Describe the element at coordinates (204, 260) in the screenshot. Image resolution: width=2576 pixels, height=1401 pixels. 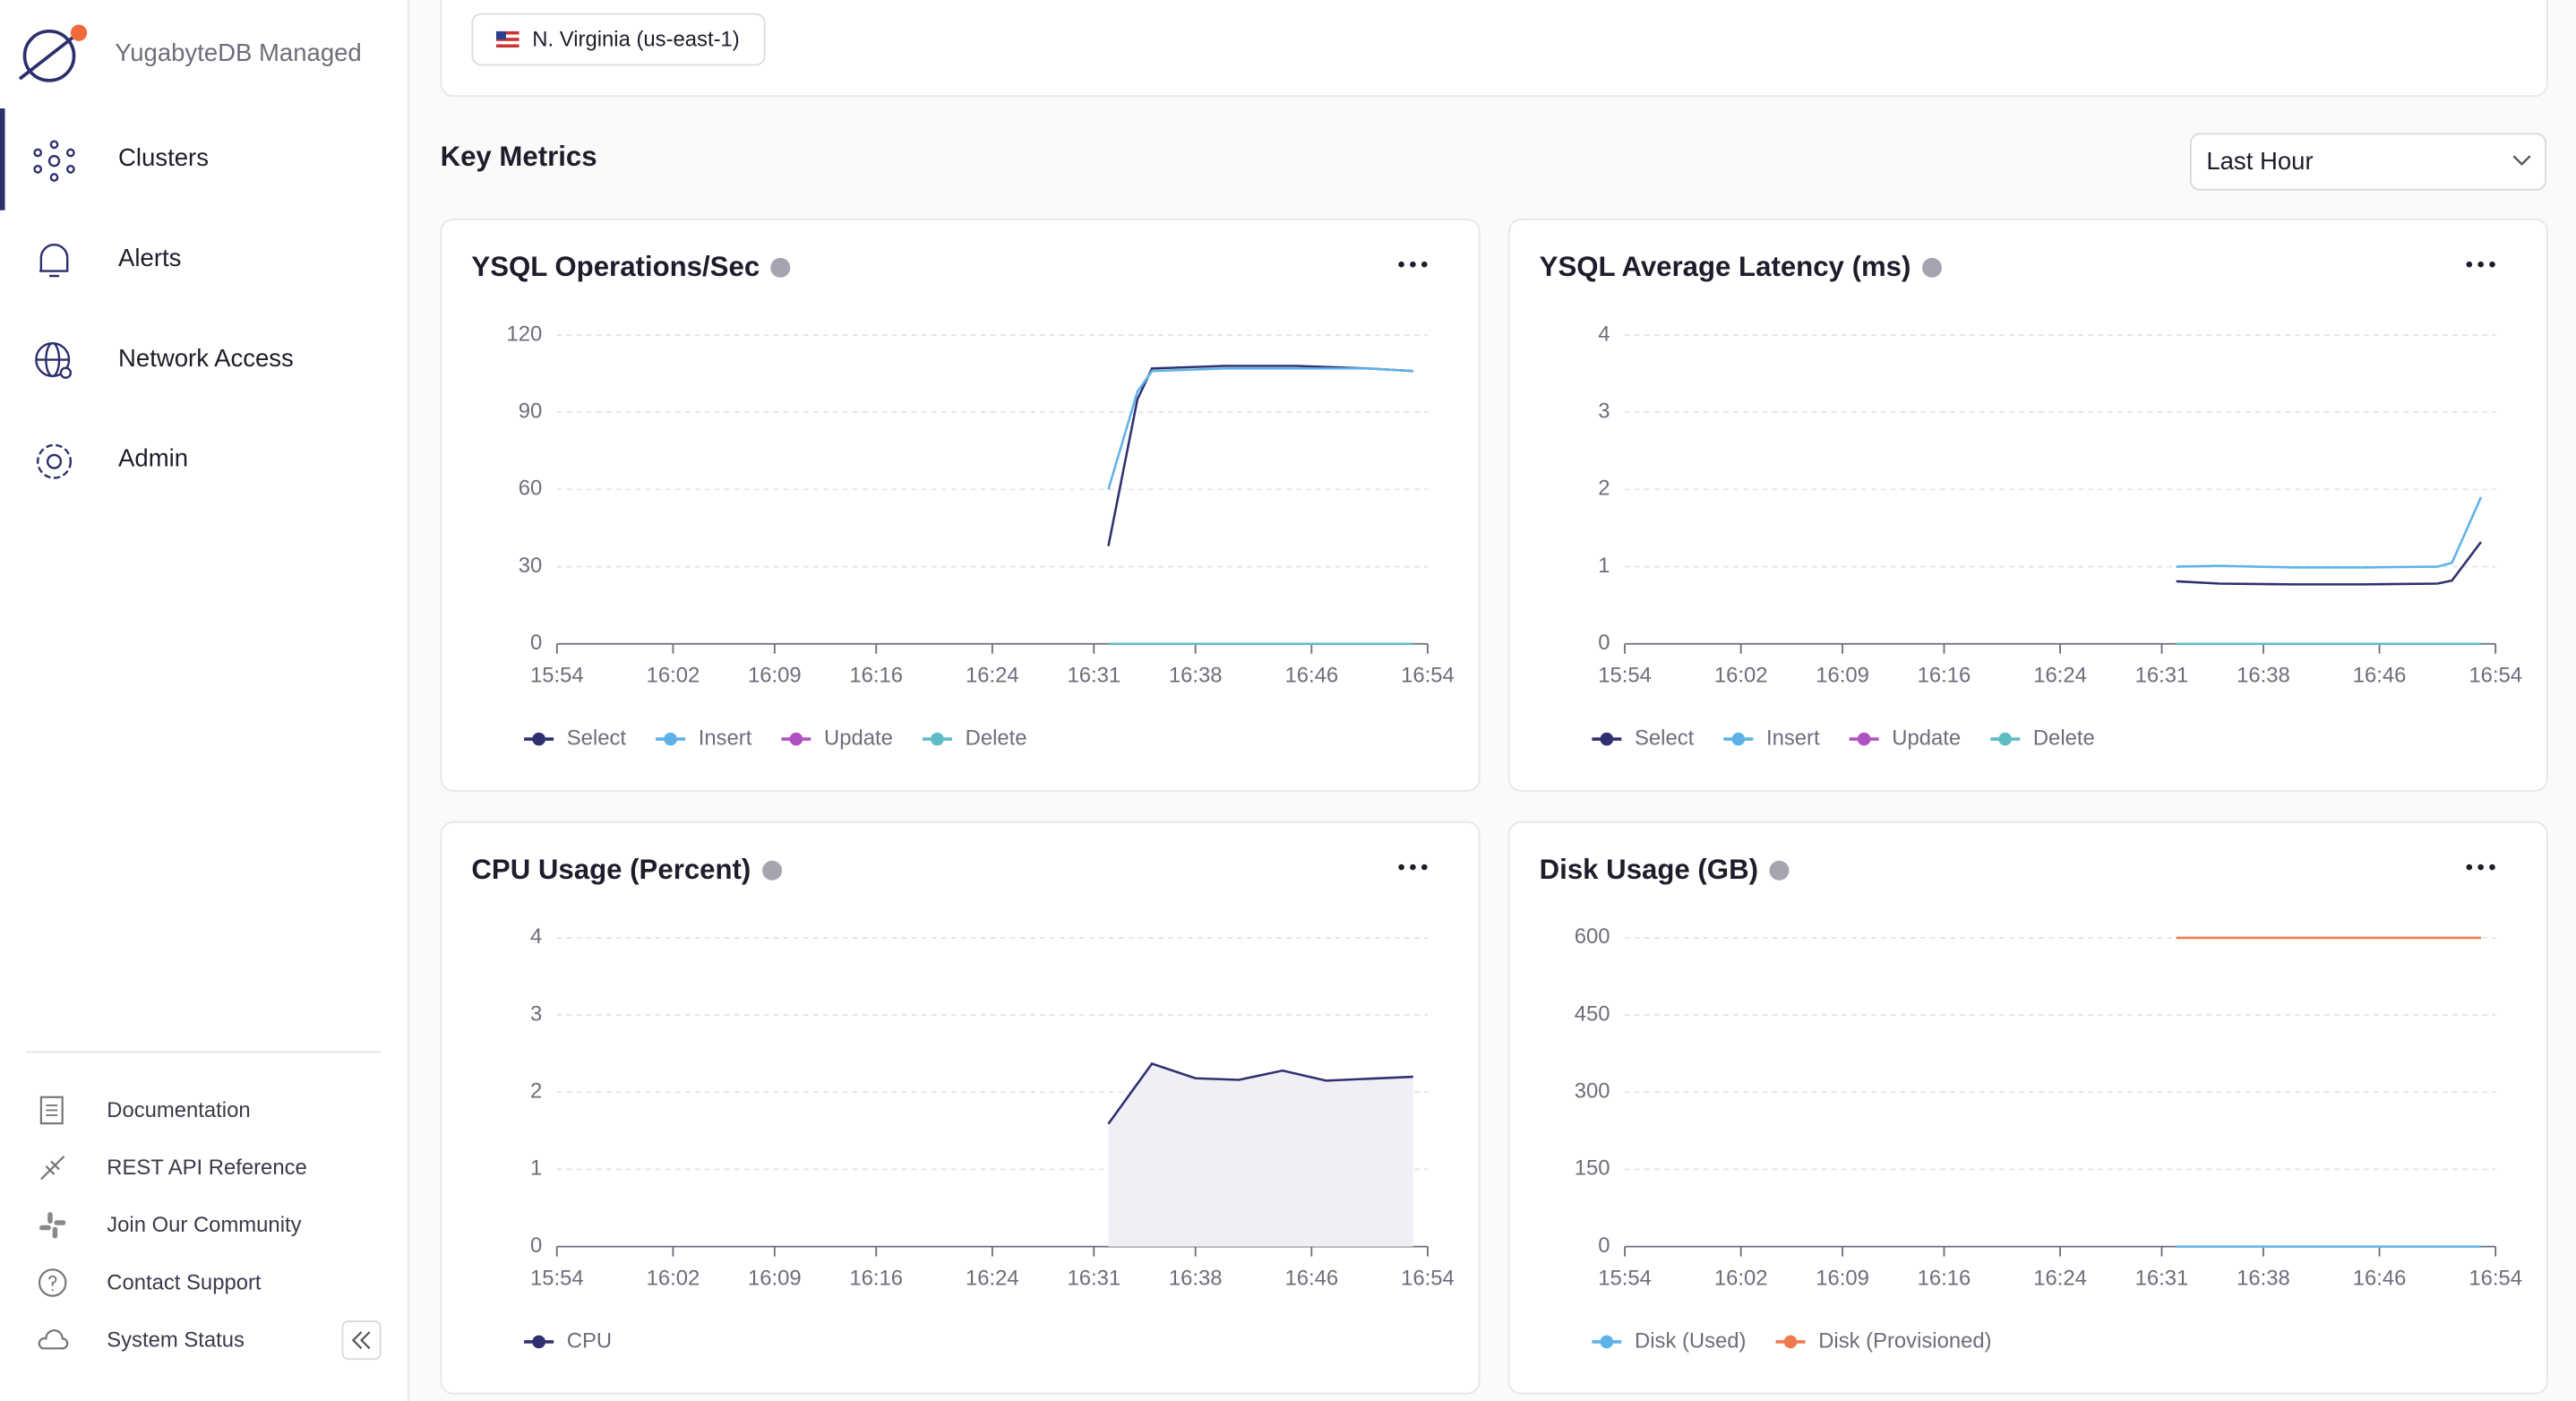
I see `nav-item: Alerts` at that location.